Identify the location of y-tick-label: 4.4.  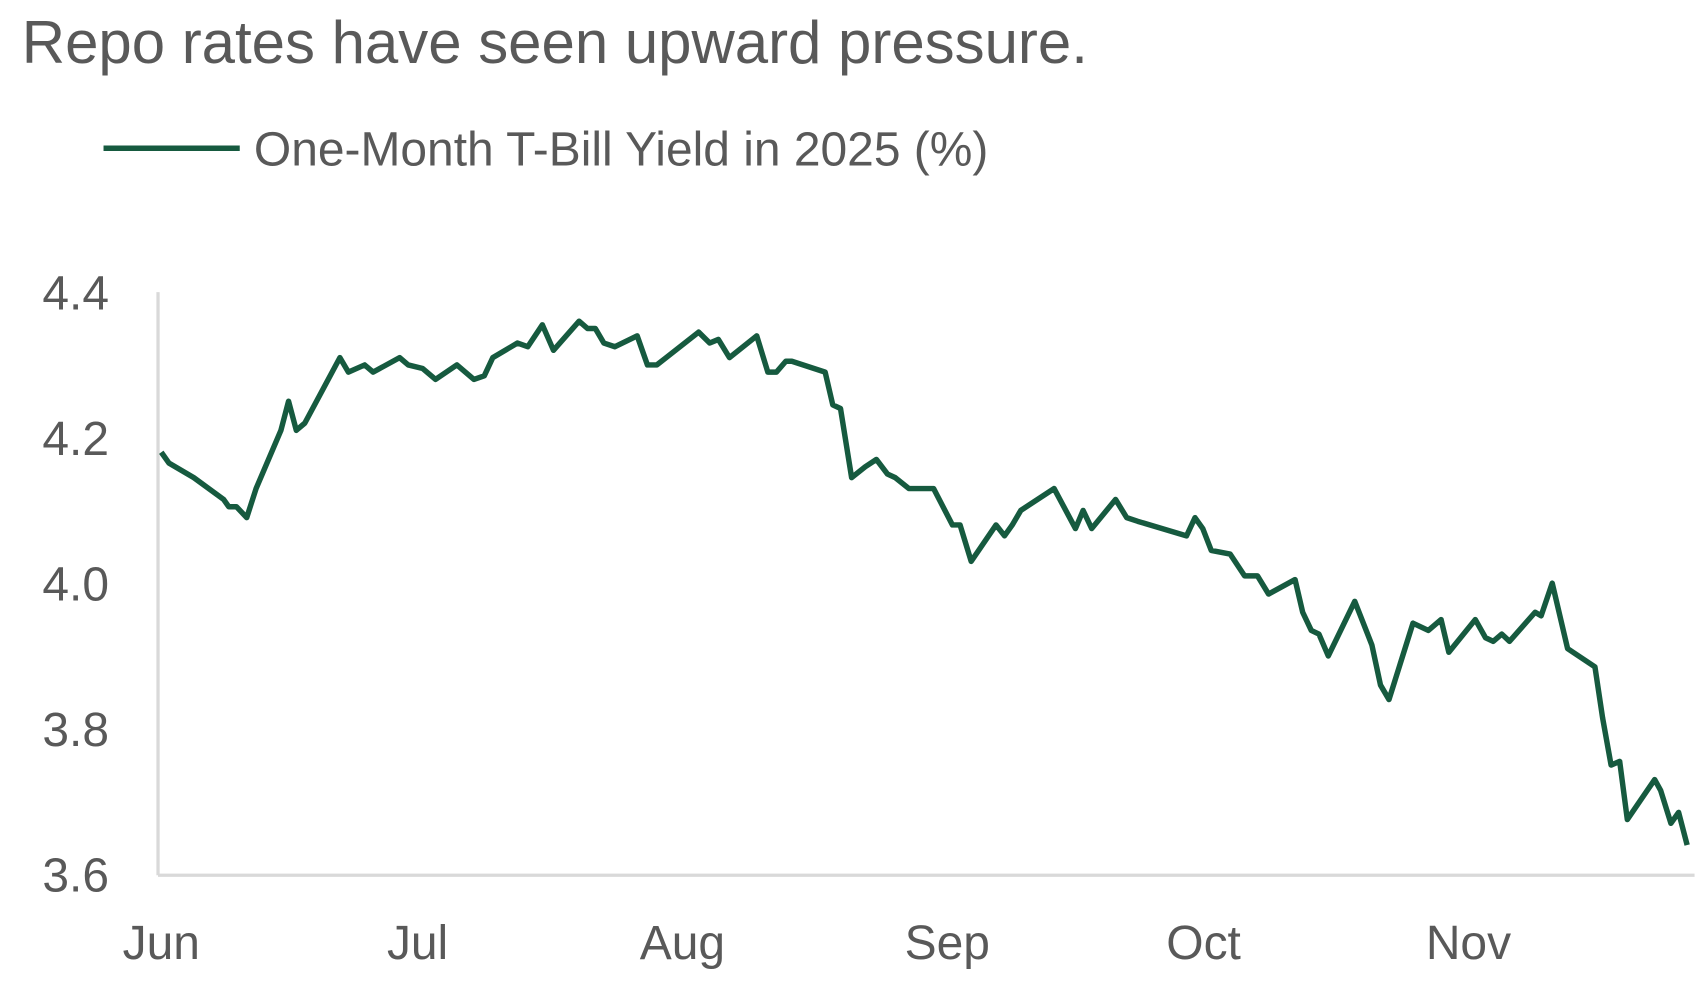
(75, 294).